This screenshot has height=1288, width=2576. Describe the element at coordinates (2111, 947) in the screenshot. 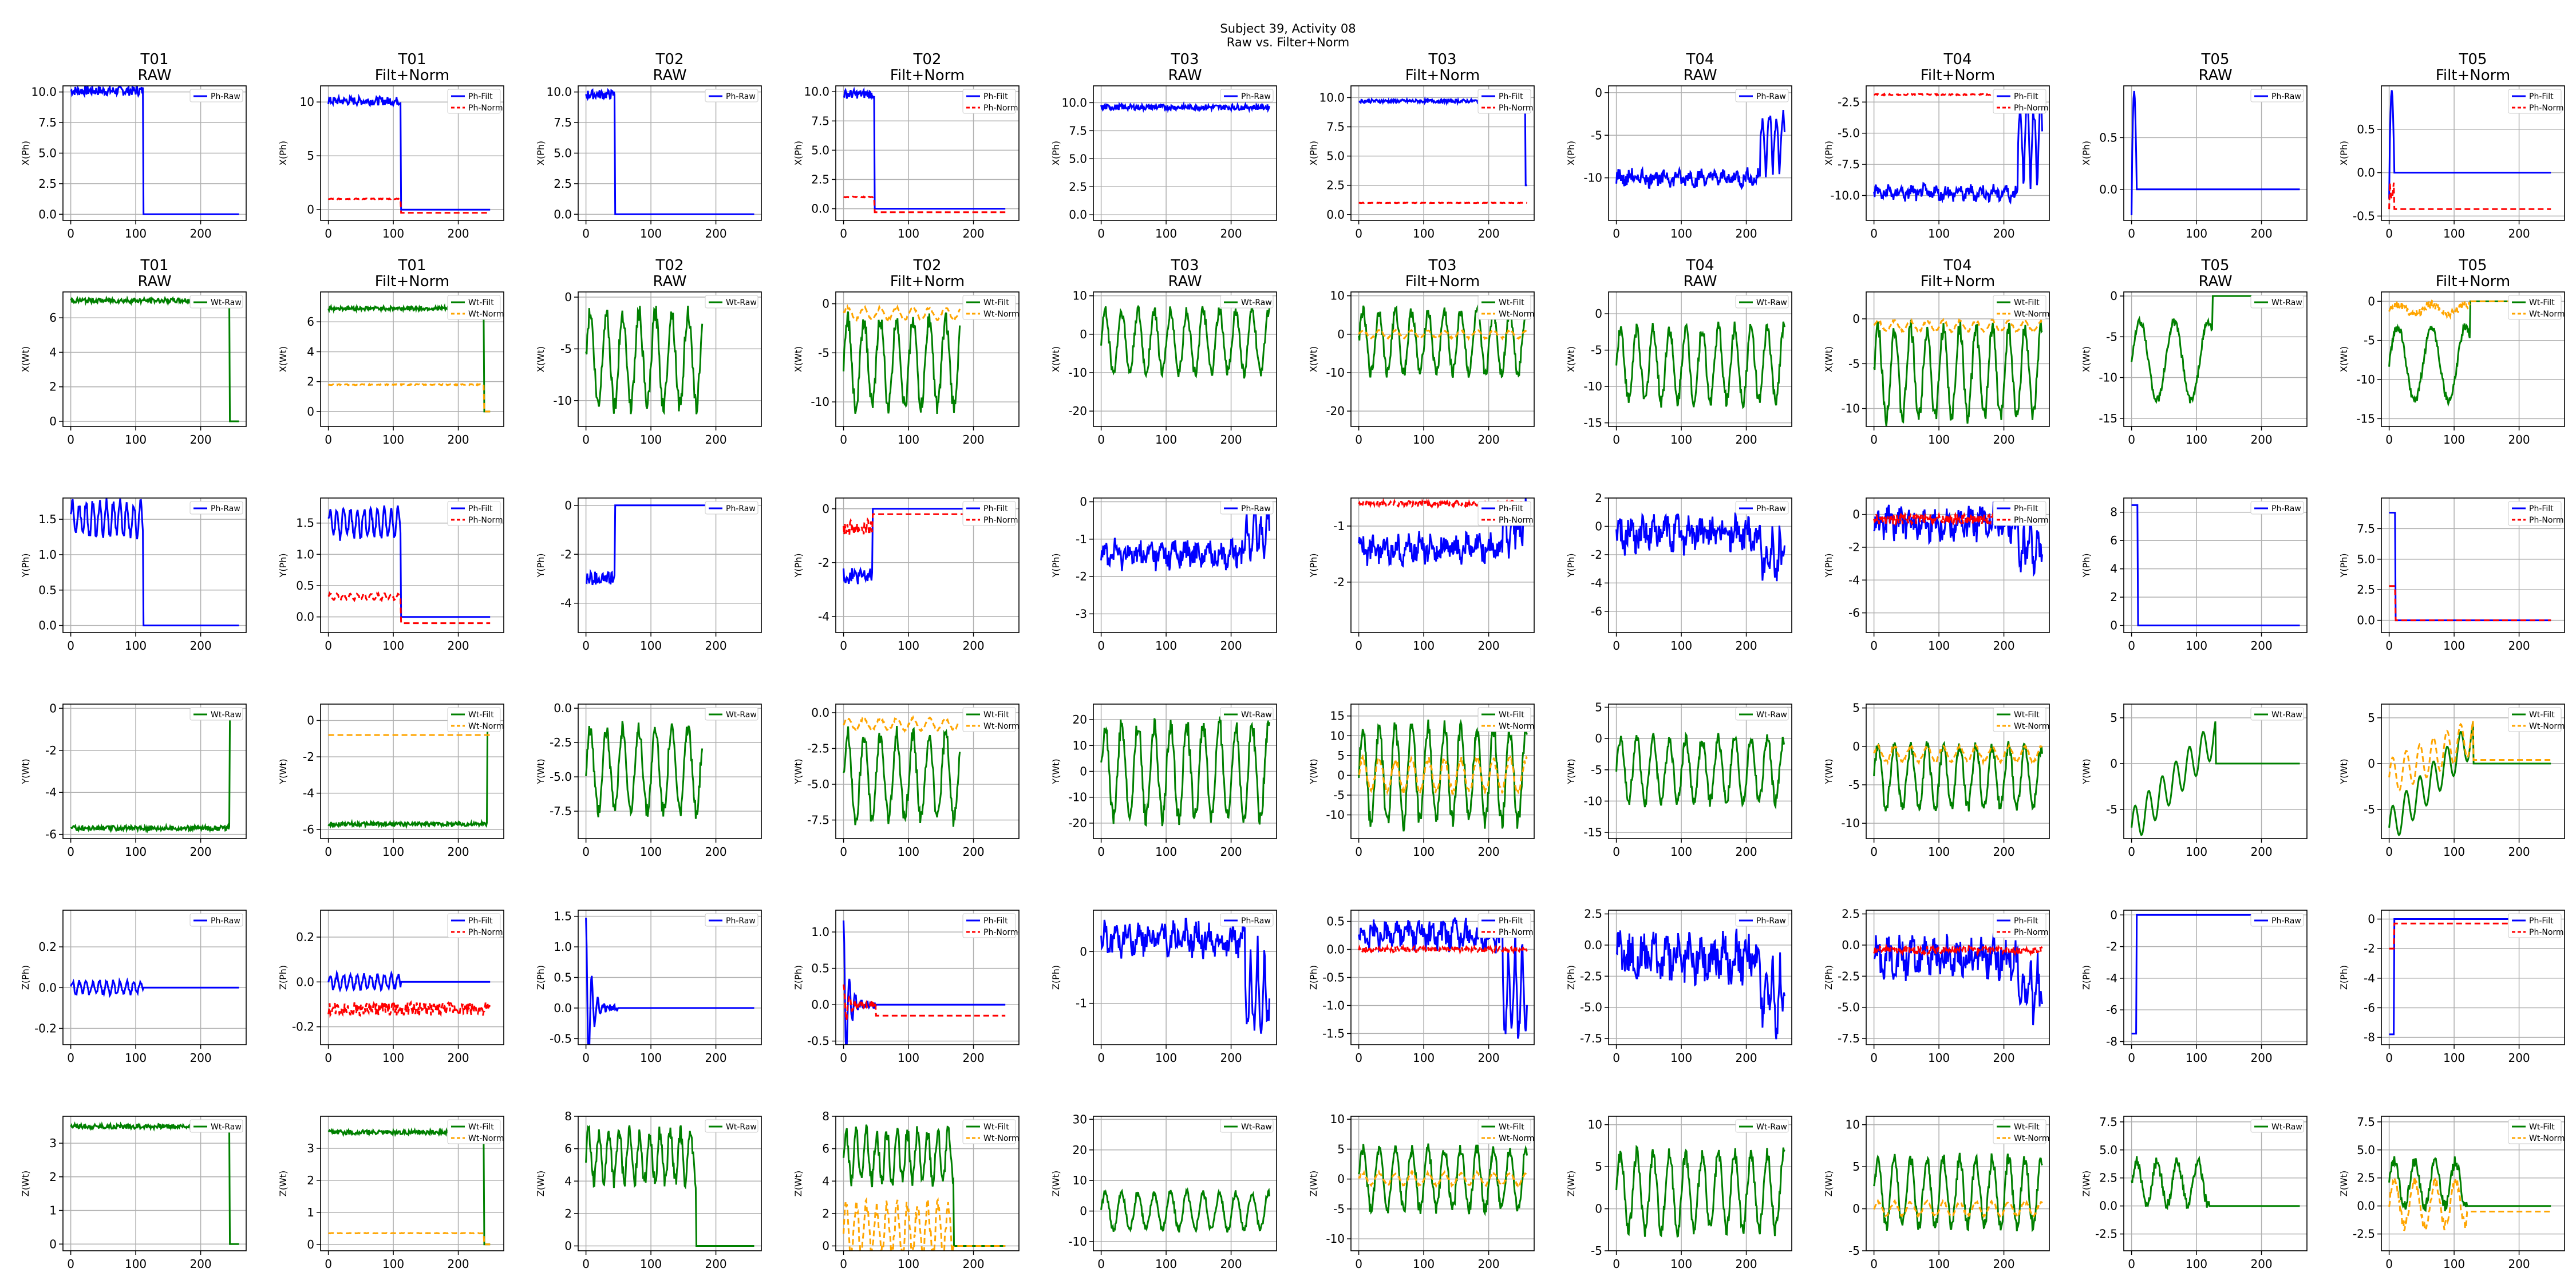

I see `y-tick-label: -2` at that location.